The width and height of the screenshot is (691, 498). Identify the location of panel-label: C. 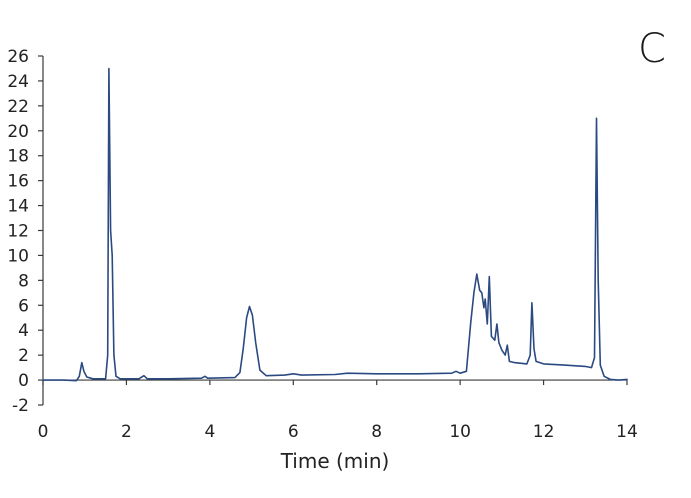
(652, 49).